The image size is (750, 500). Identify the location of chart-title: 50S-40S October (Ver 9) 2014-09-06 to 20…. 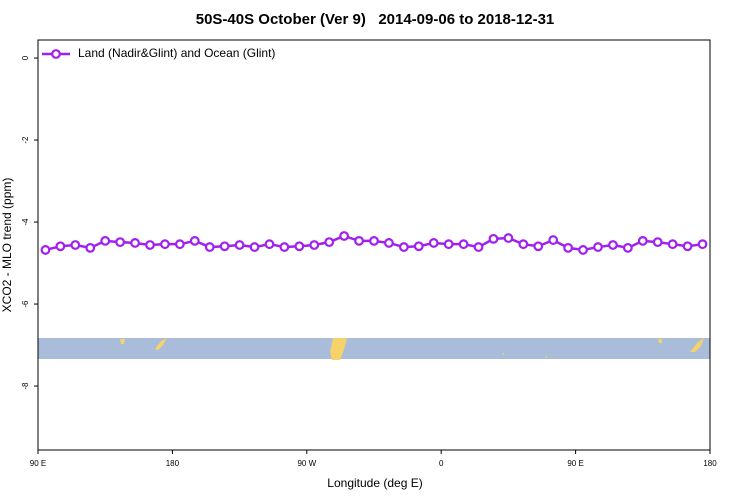
(375, 19).